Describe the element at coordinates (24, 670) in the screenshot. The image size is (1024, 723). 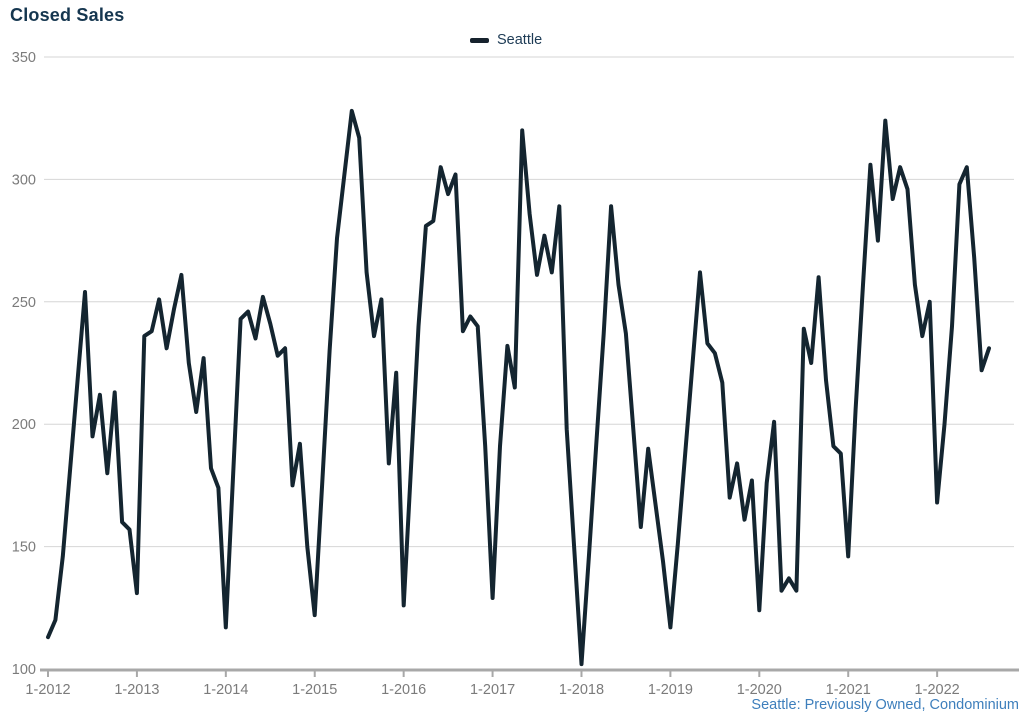
I see `y-axis-label: 100` at that location.